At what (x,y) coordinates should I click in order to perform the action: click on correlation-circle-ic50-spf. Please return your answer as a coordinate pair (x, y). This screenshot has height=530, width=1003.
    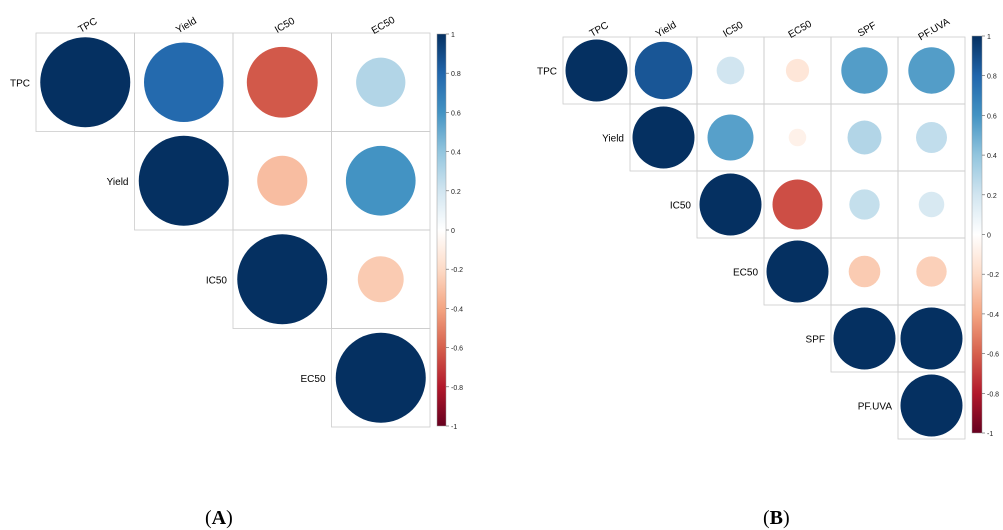
    Looking at the image, I should click on (864, 204).